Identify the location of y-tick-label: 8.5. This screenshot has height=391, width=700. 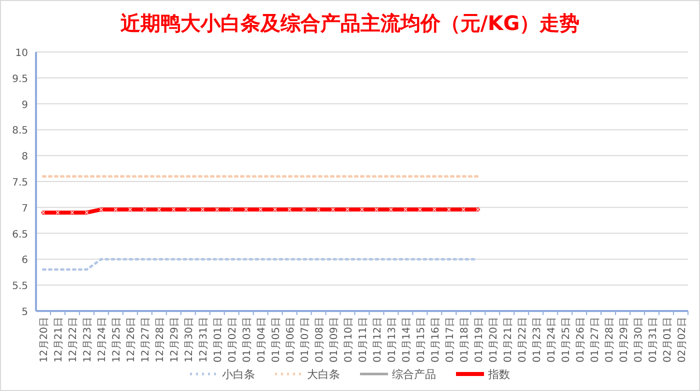
(20, 131).